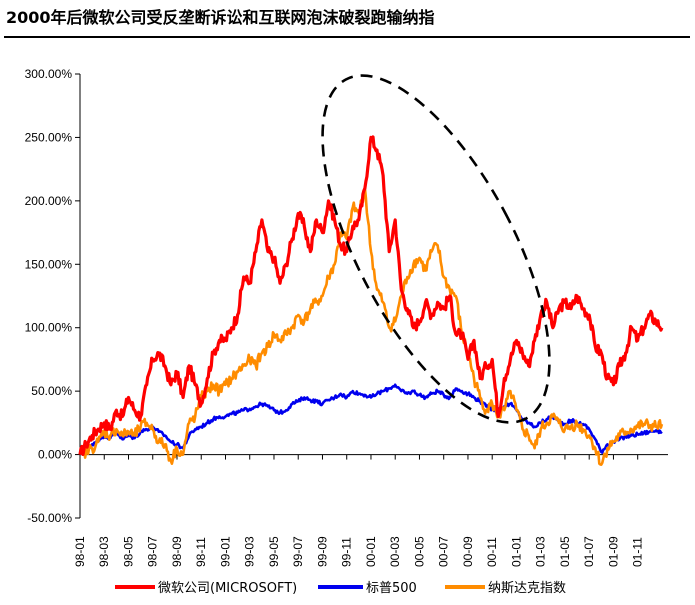  What do you see at coordinates (444, 551) in the screenshot?
I see `x-tick-label: 00-07` at bounding box center [444, 551].